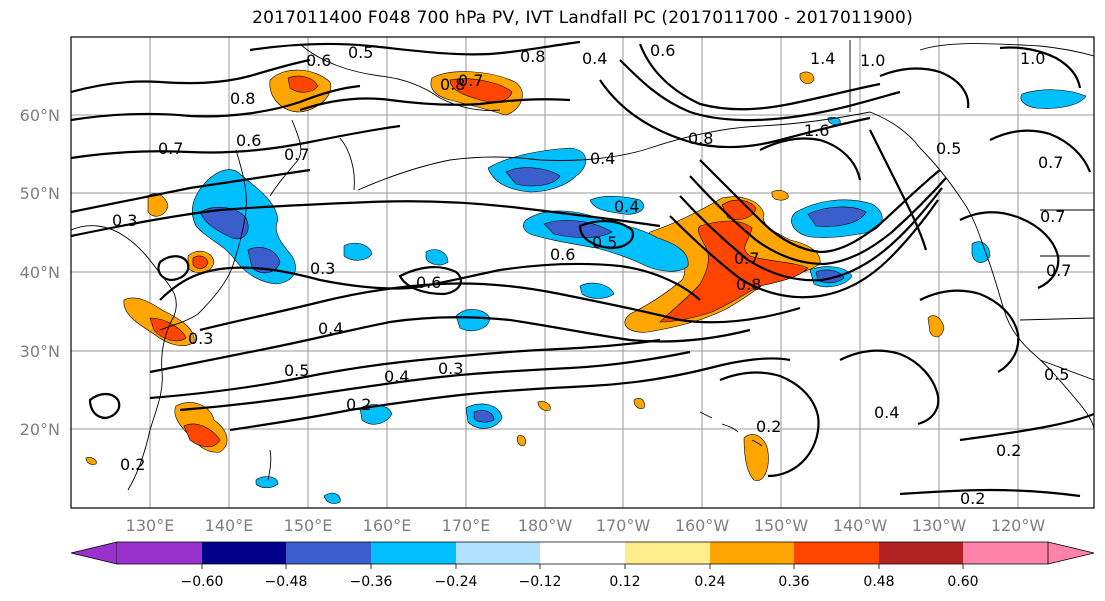  I want to click on lon-label: 150°E, so click(308, 525).